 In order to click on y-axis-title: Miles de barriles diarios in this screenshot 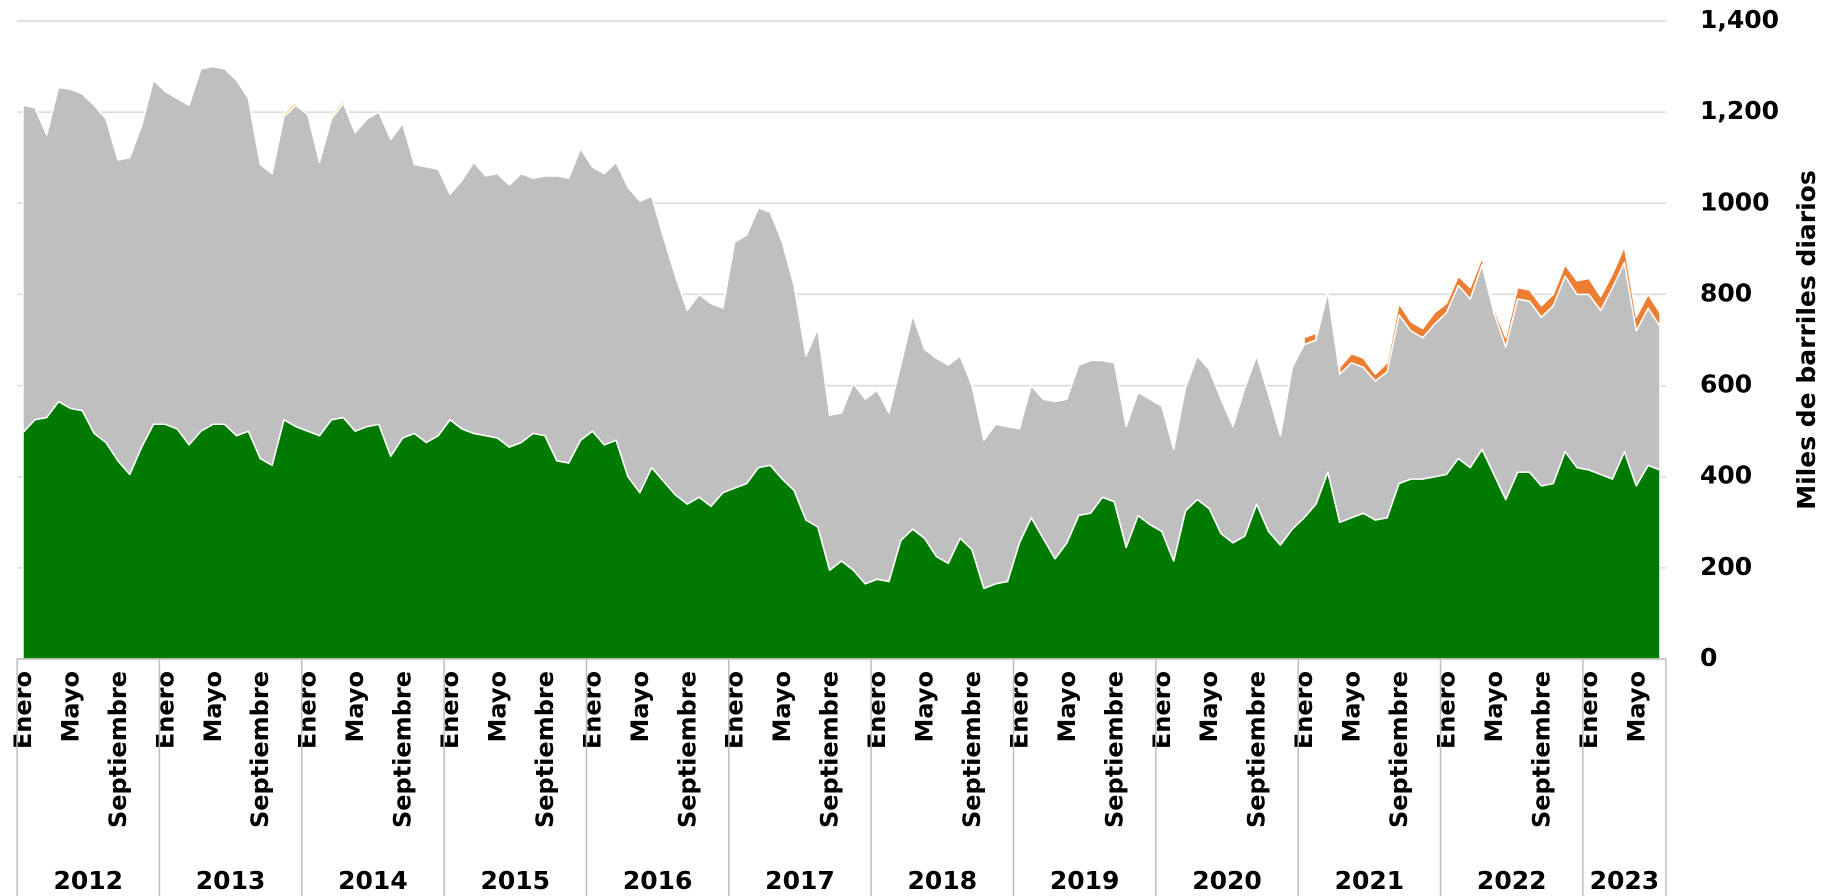, I will do `click(1806, 340)`.